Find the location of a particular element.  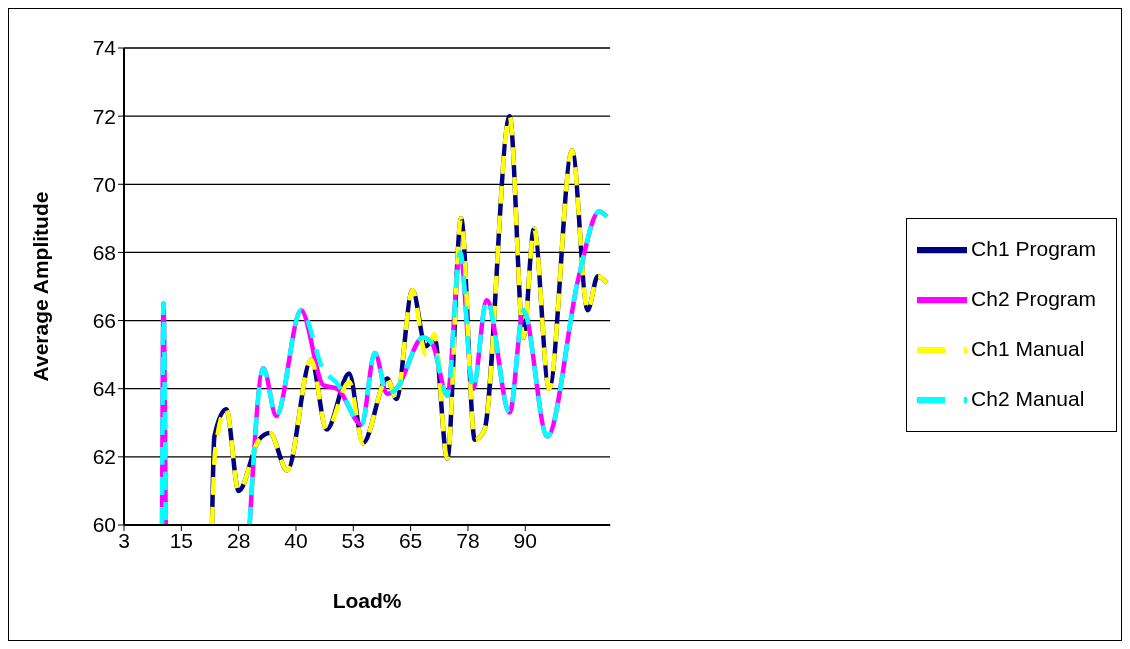

y-tick-label: 74 is located at coordinates (104, 48).